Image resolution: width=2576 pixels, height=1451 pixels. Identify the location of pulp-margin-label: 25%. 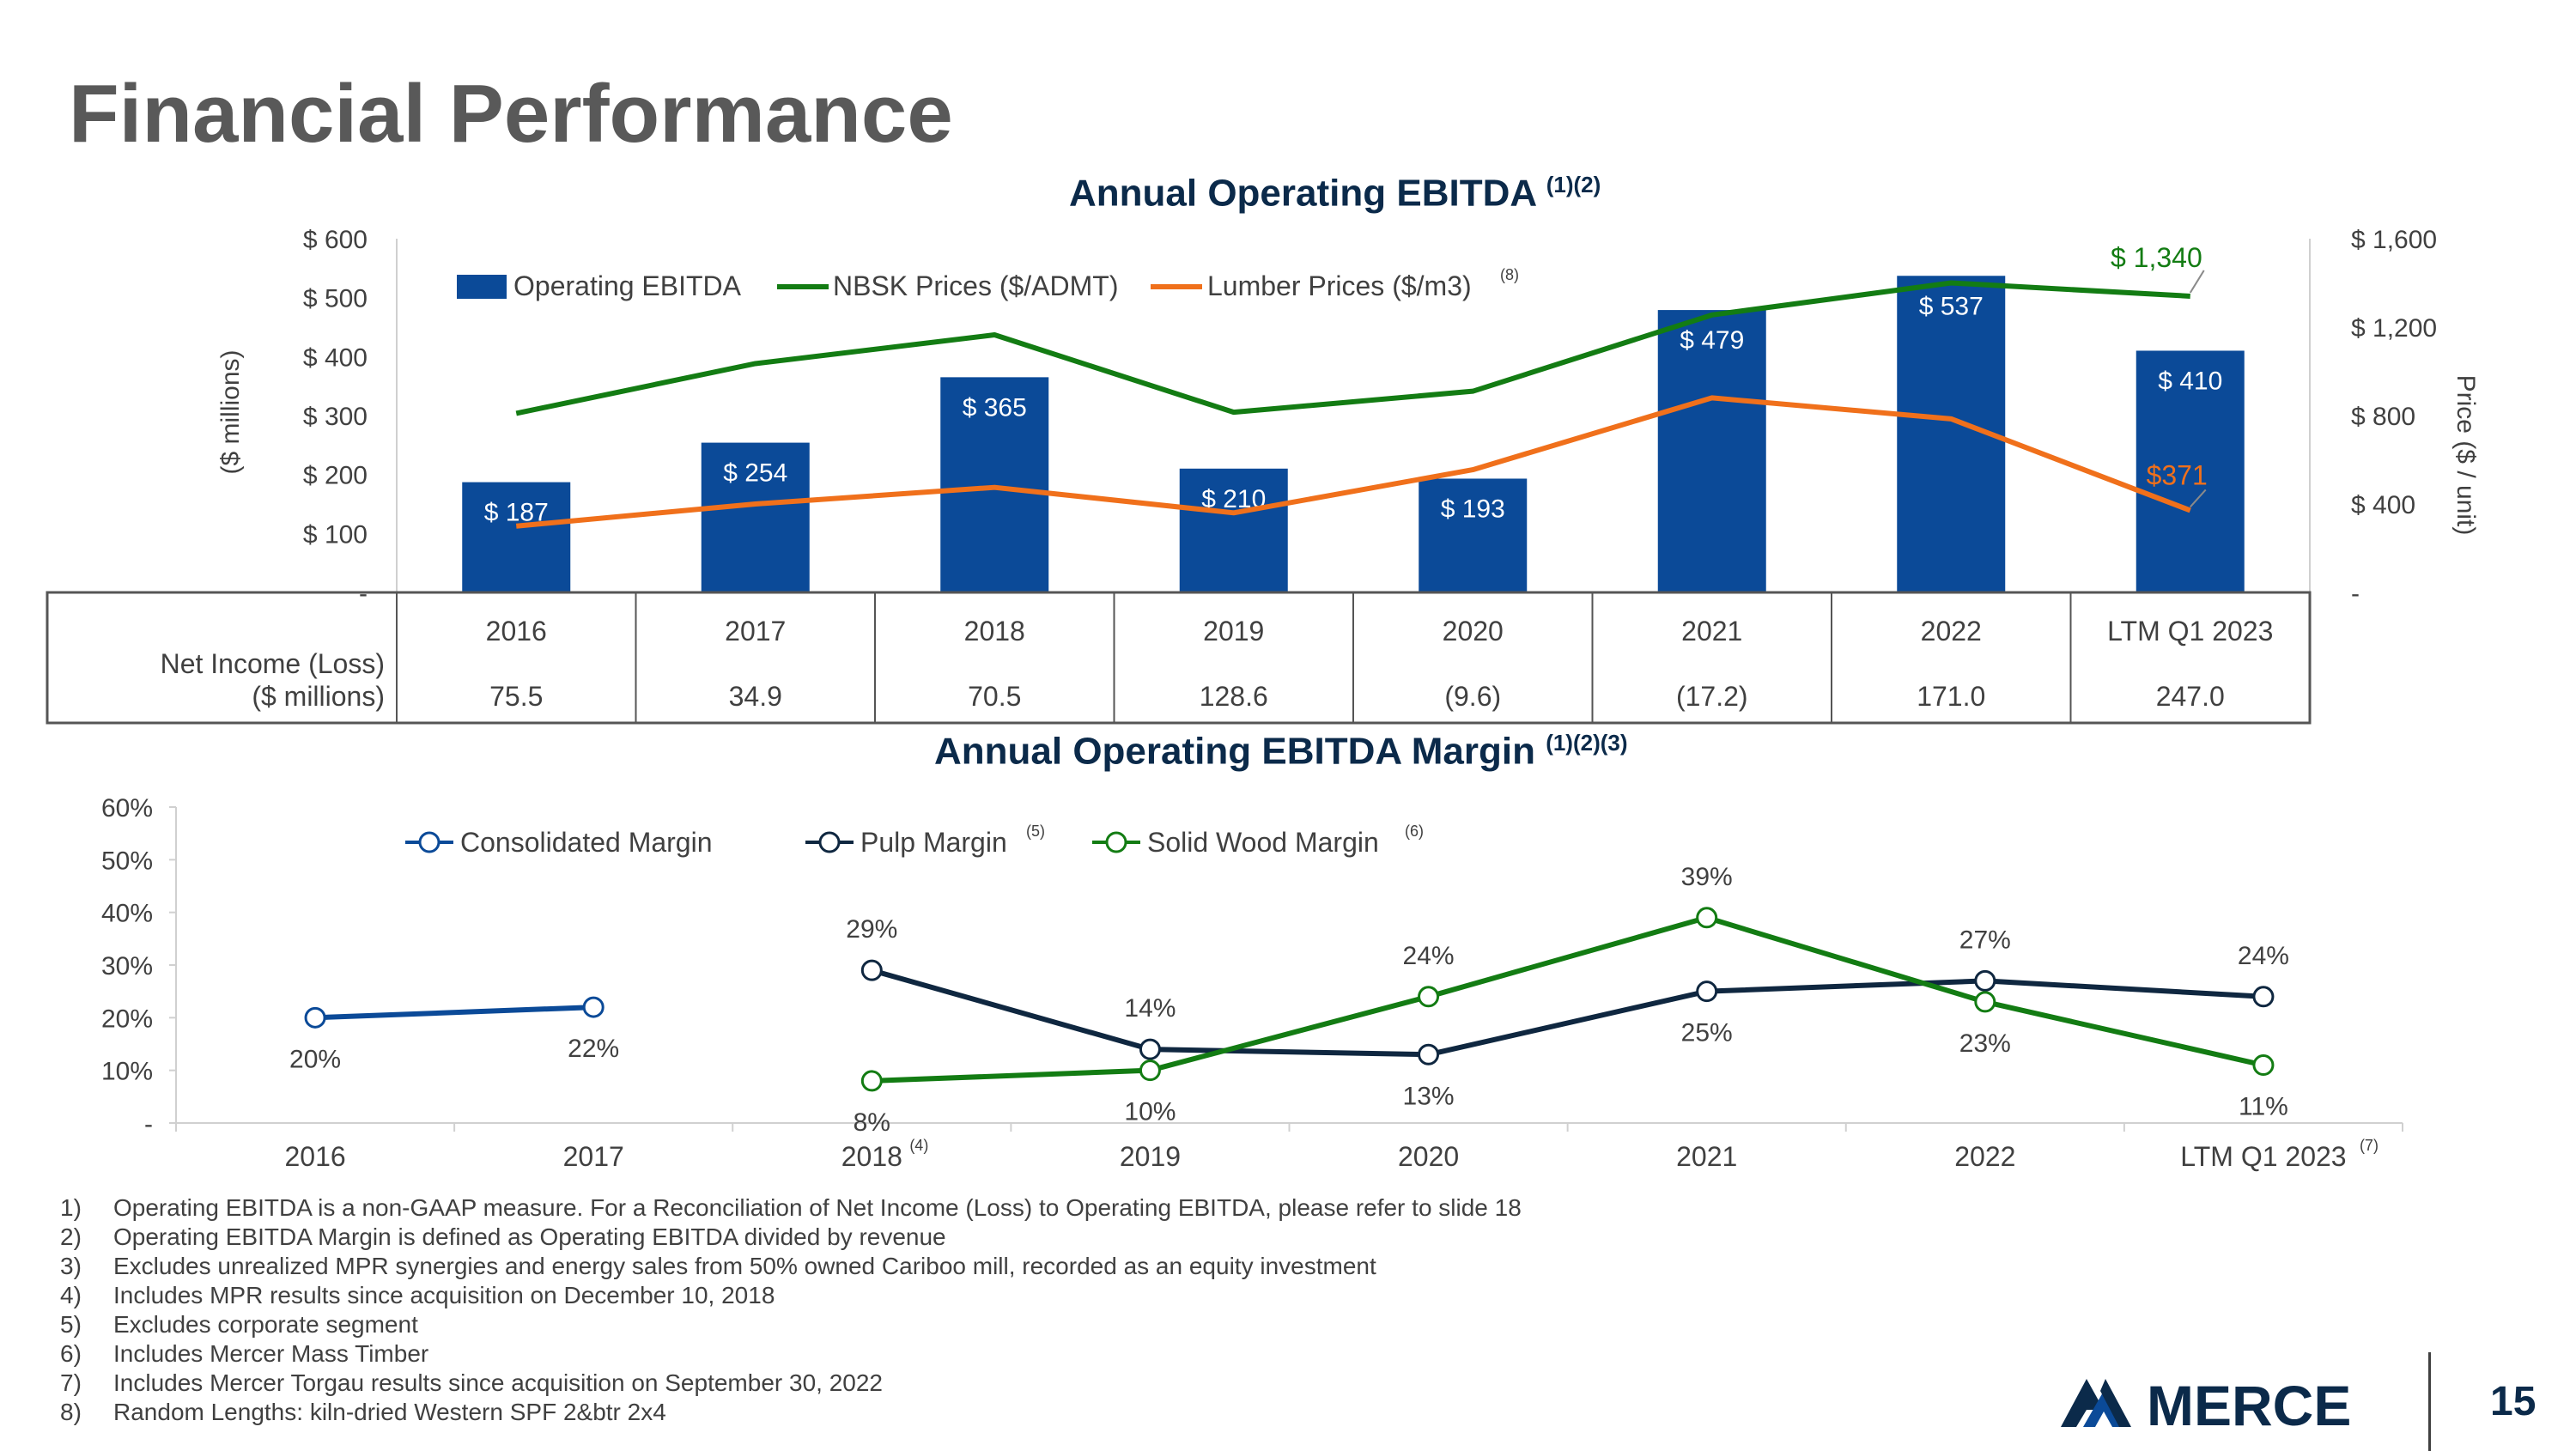
(1707, 1033).